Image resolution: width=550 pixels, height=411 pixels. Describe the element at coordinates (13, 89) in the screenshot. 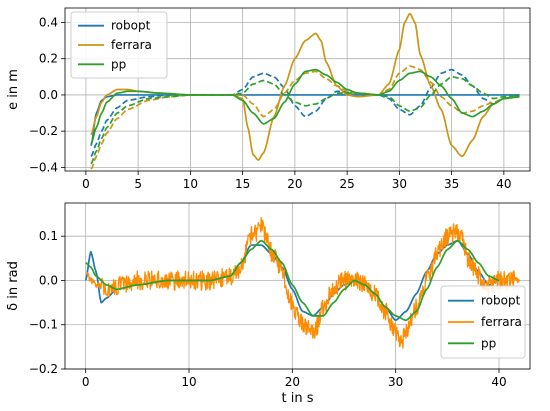

I see `y-axis-label: e in m` at that location.